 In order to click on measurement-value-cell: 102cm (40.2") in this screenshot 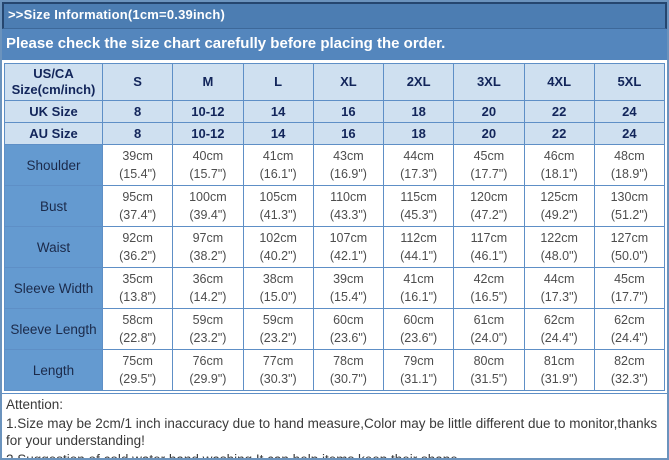, I will do `click(278, 247)`.